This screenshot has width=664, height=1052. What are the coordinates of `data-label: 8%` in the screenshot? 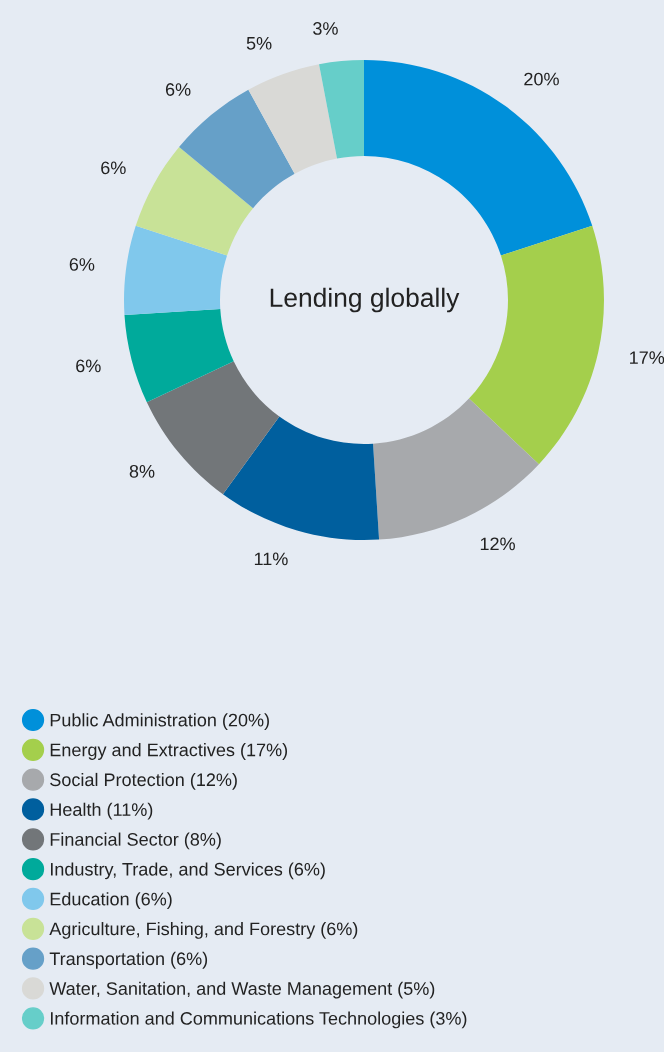 It's located at (142, 471).